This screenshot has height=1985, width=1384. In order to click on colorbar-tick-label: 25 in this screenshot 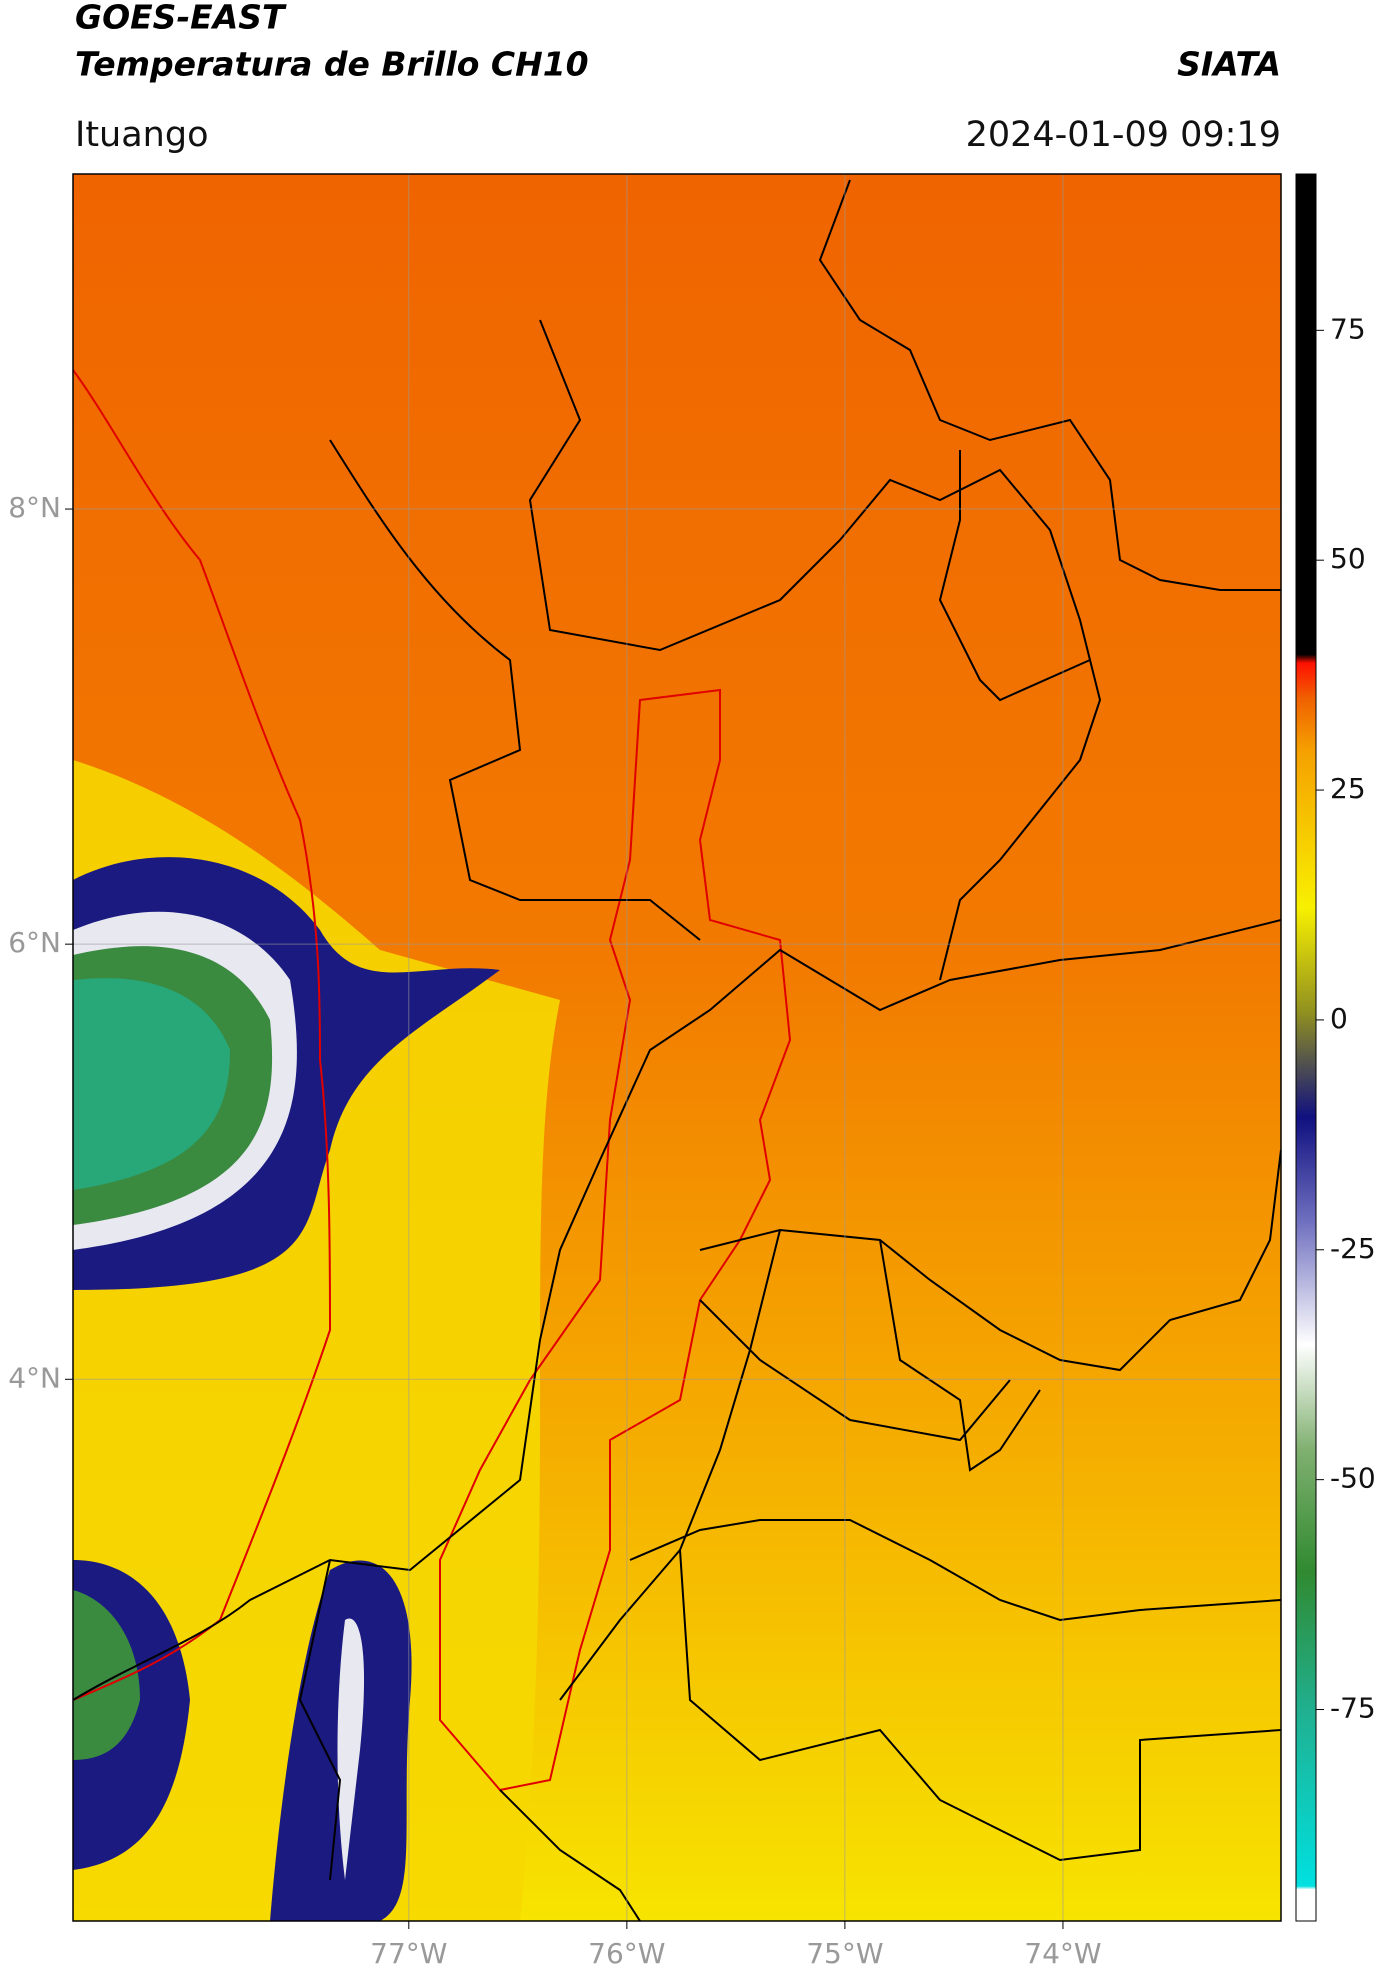, I will do `click(1348, 788)`.